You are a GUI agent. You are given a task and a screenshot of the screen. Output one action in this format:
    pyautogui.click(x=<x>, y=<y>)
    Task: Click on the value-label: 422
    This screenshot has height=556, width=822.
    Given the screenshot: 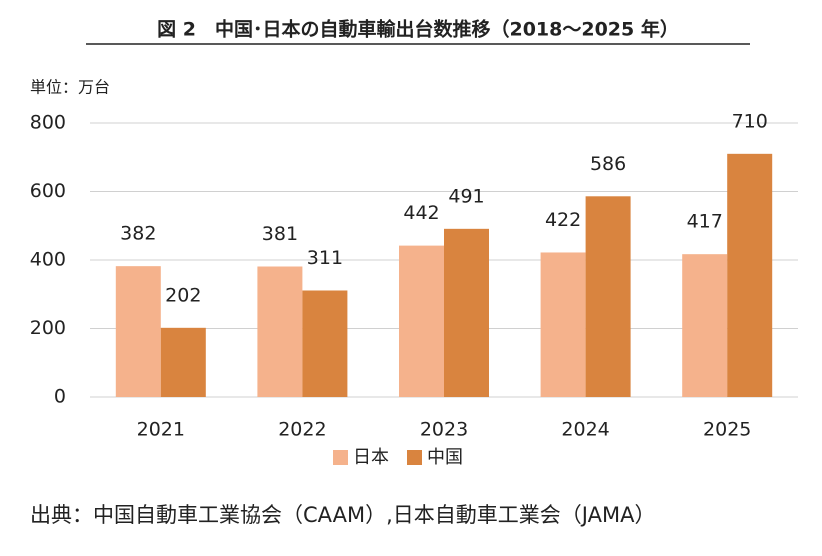 What is the action you would take?
    pyautogui.click(x=563, y=220)
    